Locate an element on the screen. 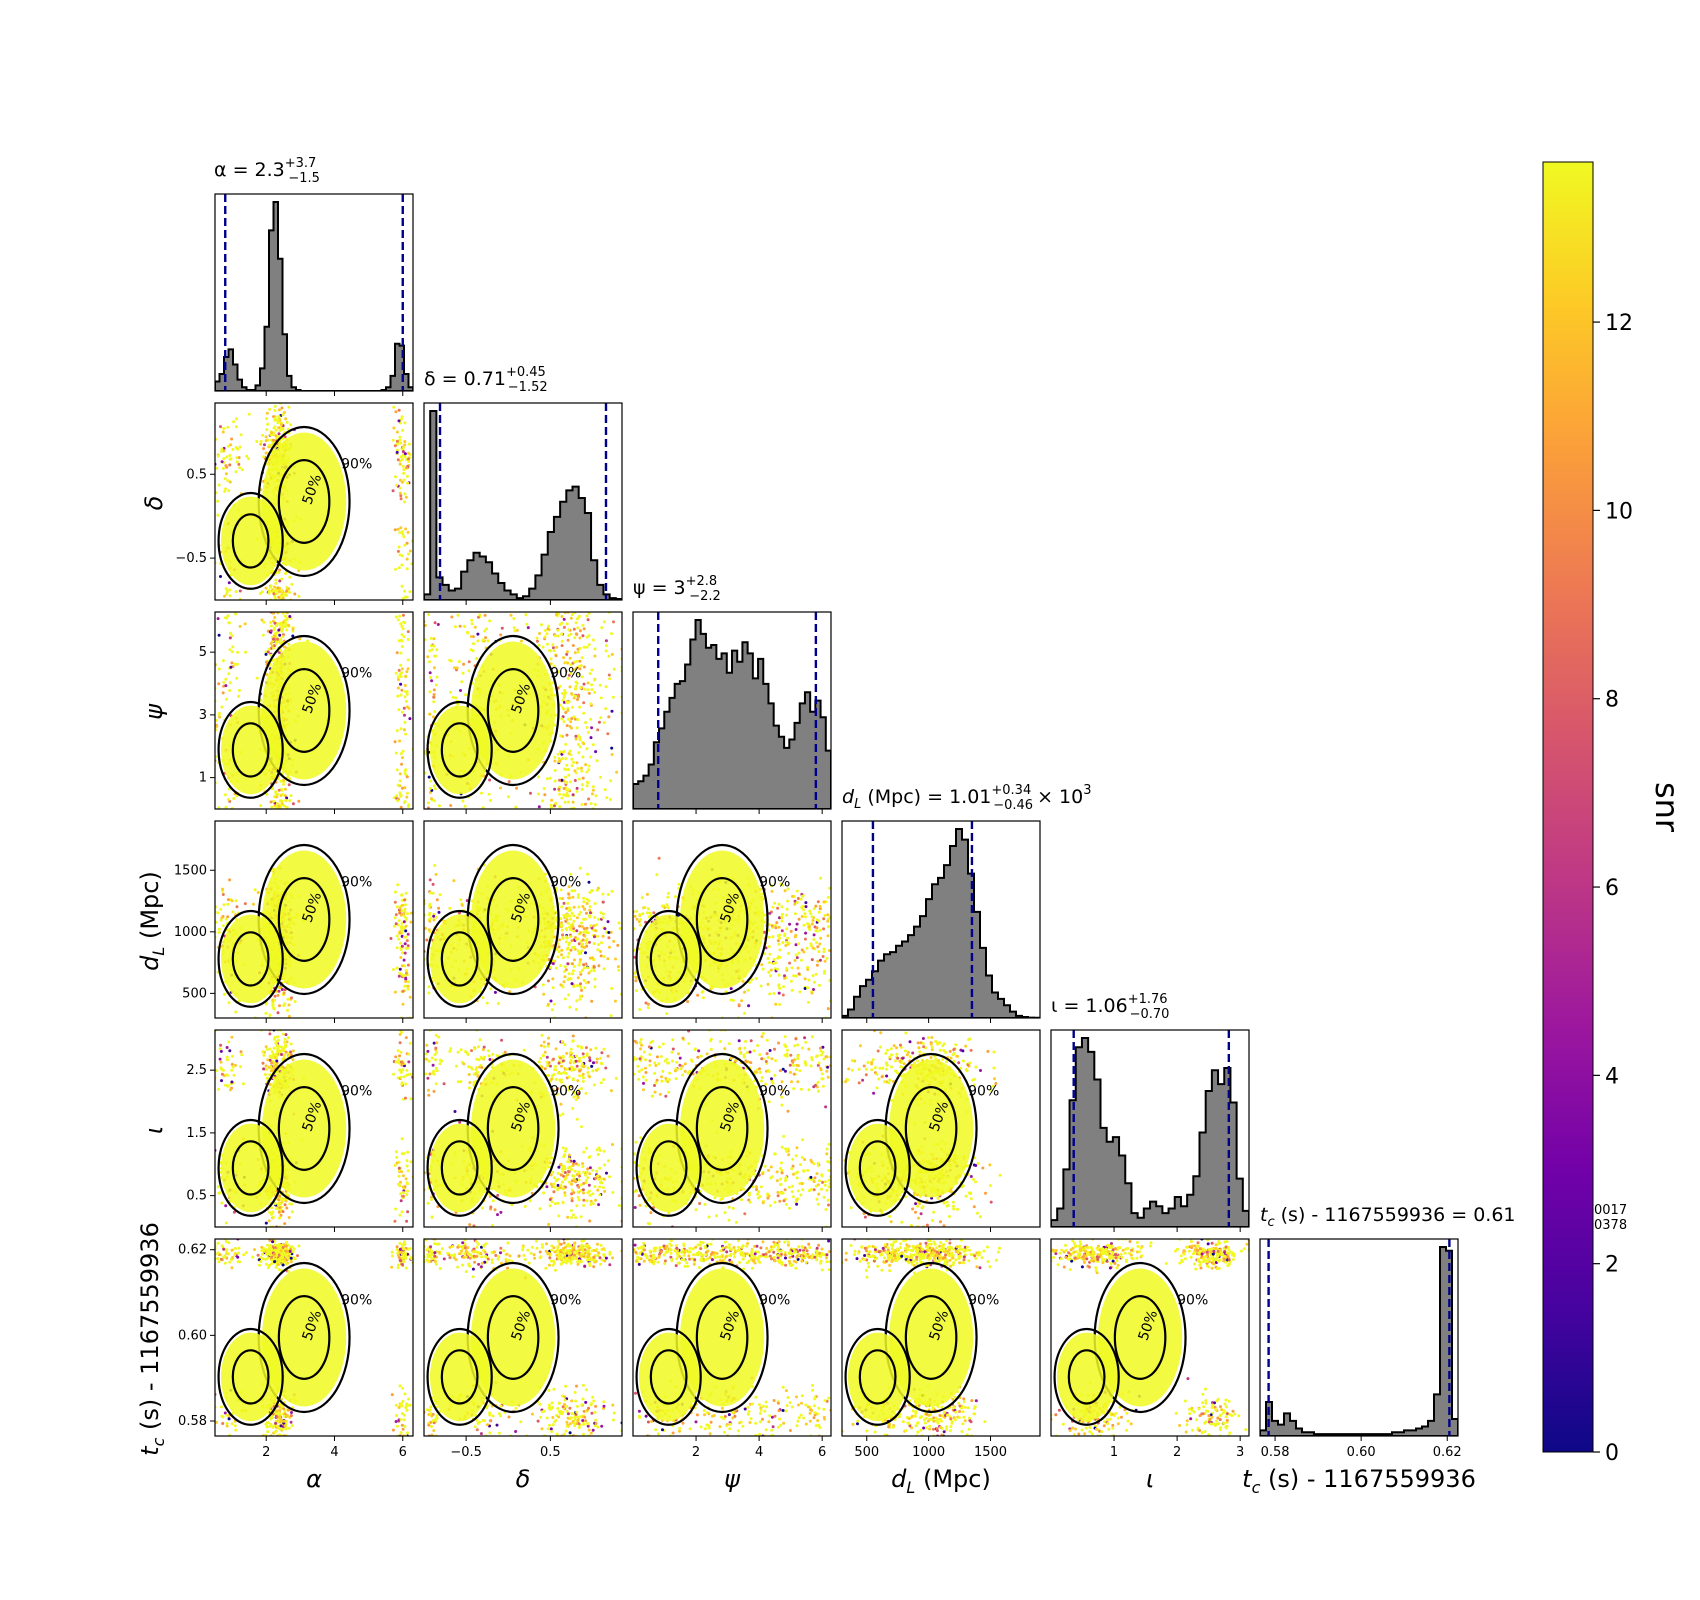  scatter-panel-alpha-delta: 50%90%−0.50.5 is located at coordinates (294, 503).